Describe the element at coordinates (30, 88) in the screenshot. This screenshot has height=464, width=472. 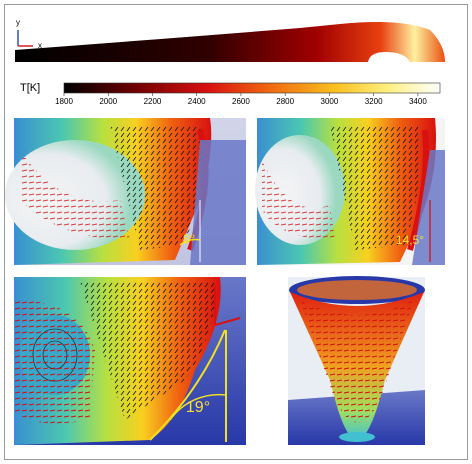
I see `colorbar-label: T[K]` at that location.